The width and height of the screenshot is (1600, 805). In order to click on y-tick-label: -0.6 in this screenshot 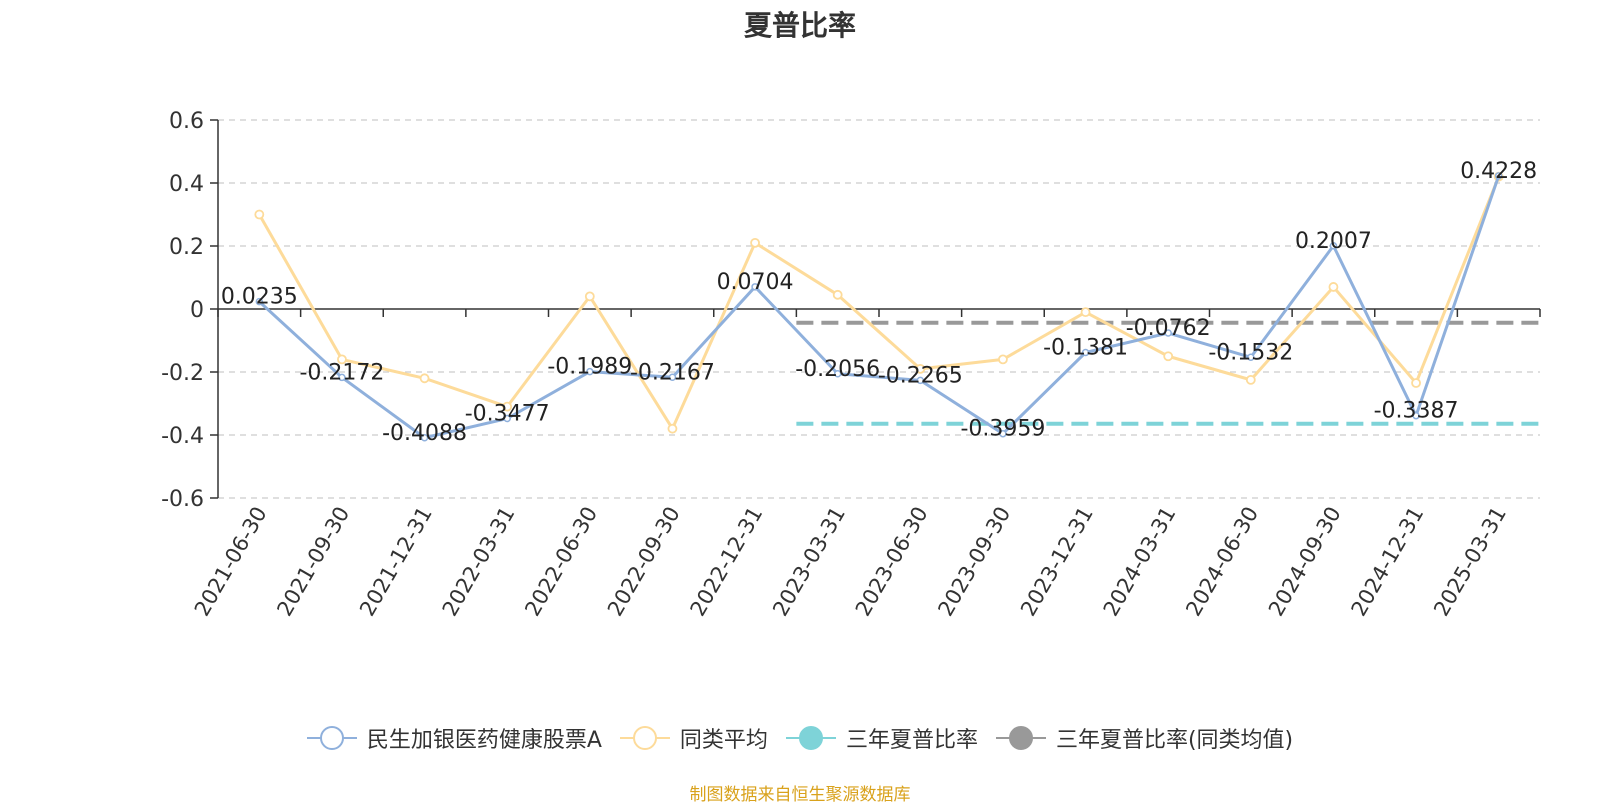, I will do `click(182, 499)`.